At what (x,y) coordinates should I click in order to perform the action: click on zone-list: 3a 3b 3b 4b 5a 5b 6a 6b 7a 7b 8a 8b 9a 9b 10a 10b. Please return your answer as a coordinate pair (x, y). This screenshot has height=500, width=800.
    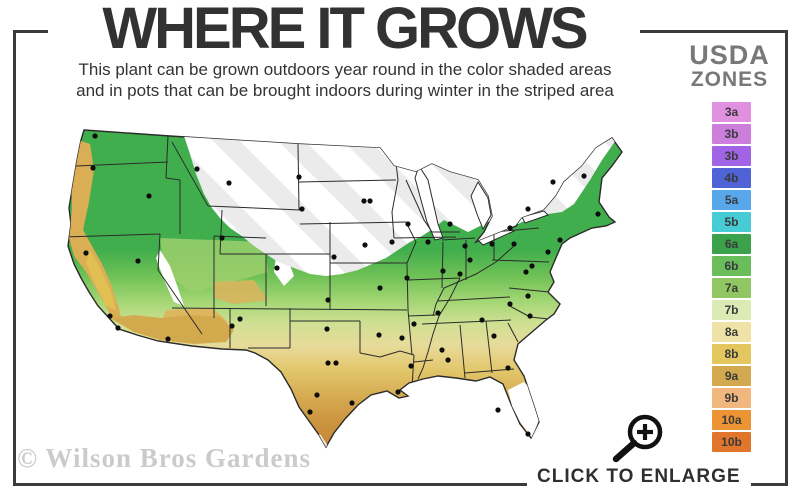
    Looking at the image, I should click on (731, 278).